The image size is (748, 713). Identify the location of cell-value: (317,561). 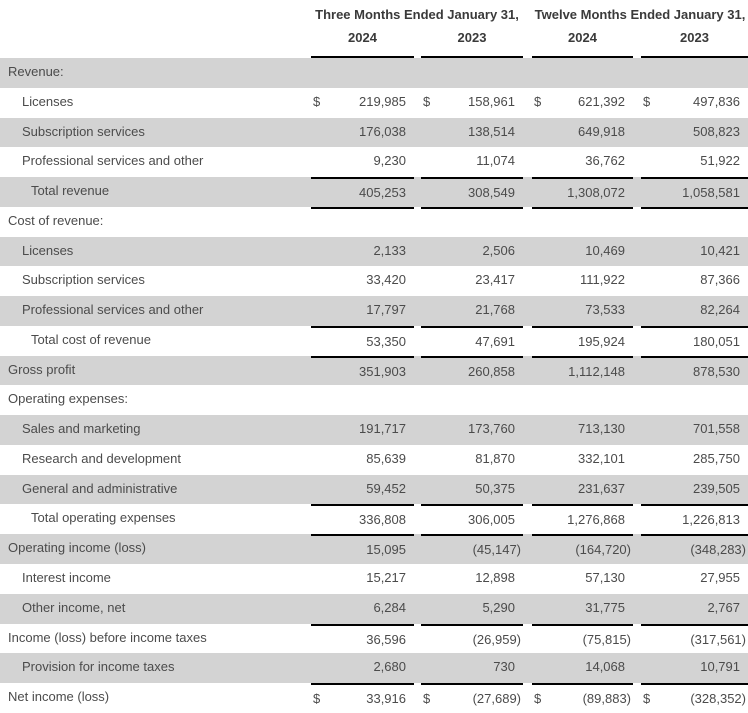
(694, 638).